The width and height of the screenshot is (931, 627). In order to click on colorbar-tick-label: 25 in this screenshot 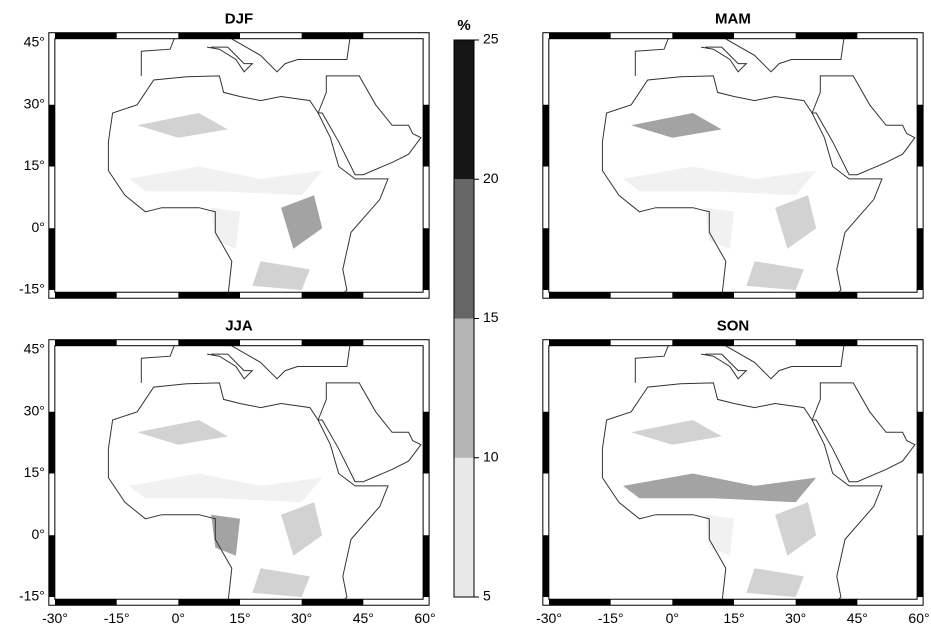, I will do `click(491, 39)`.